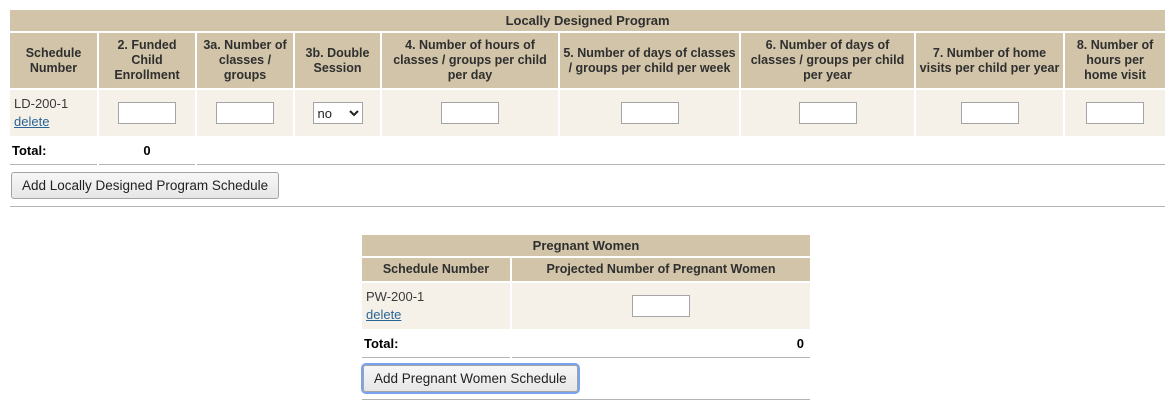  What do you see at coordinates (588, 187) in the screenshot?
I see `add-schedule-button-row: Add Locally Designed Program Schedule` at bounding box center [588, 187].